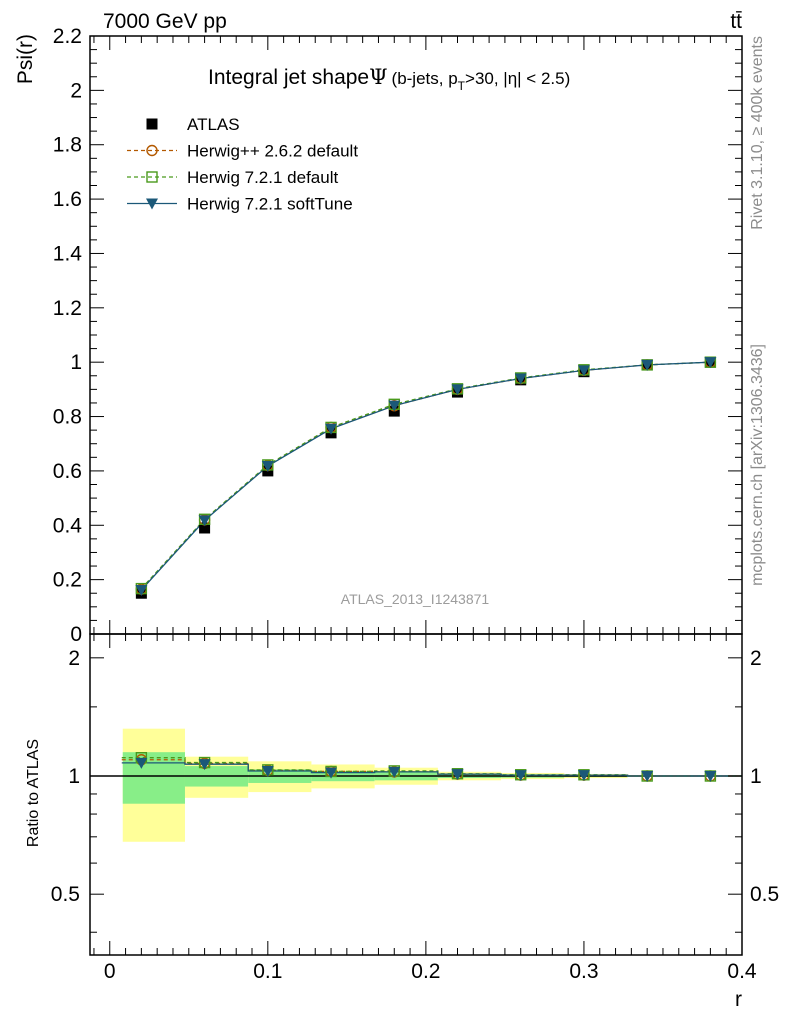 The width and height of the screenshot is (786, 1024). What do you see at coordinates (288, 77) in the screenshot?
I see `chart-title-main: Integral jet shape` at bounding box center [288, 77].